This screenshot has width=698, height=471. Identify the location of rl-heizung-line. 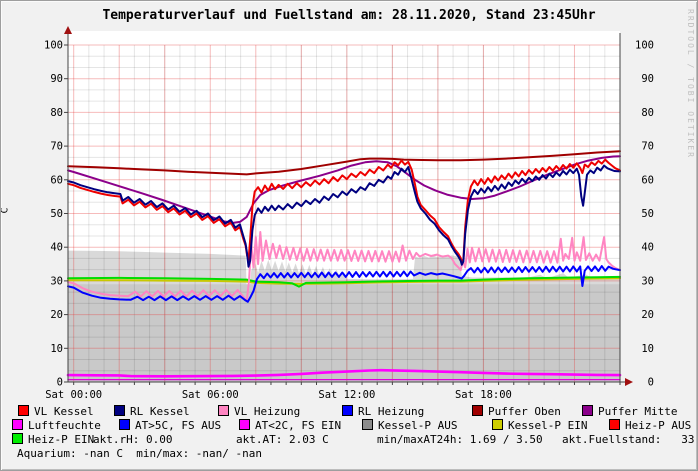
(344, 284).